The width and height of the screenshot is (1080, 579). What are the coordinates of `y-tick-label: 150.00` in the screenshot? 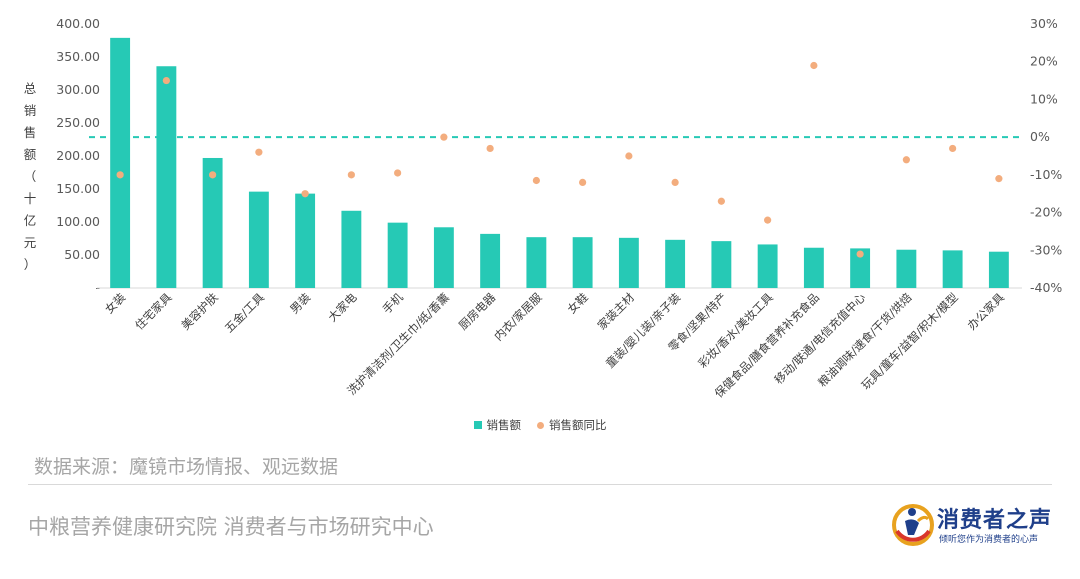 It's located at (78, 188).